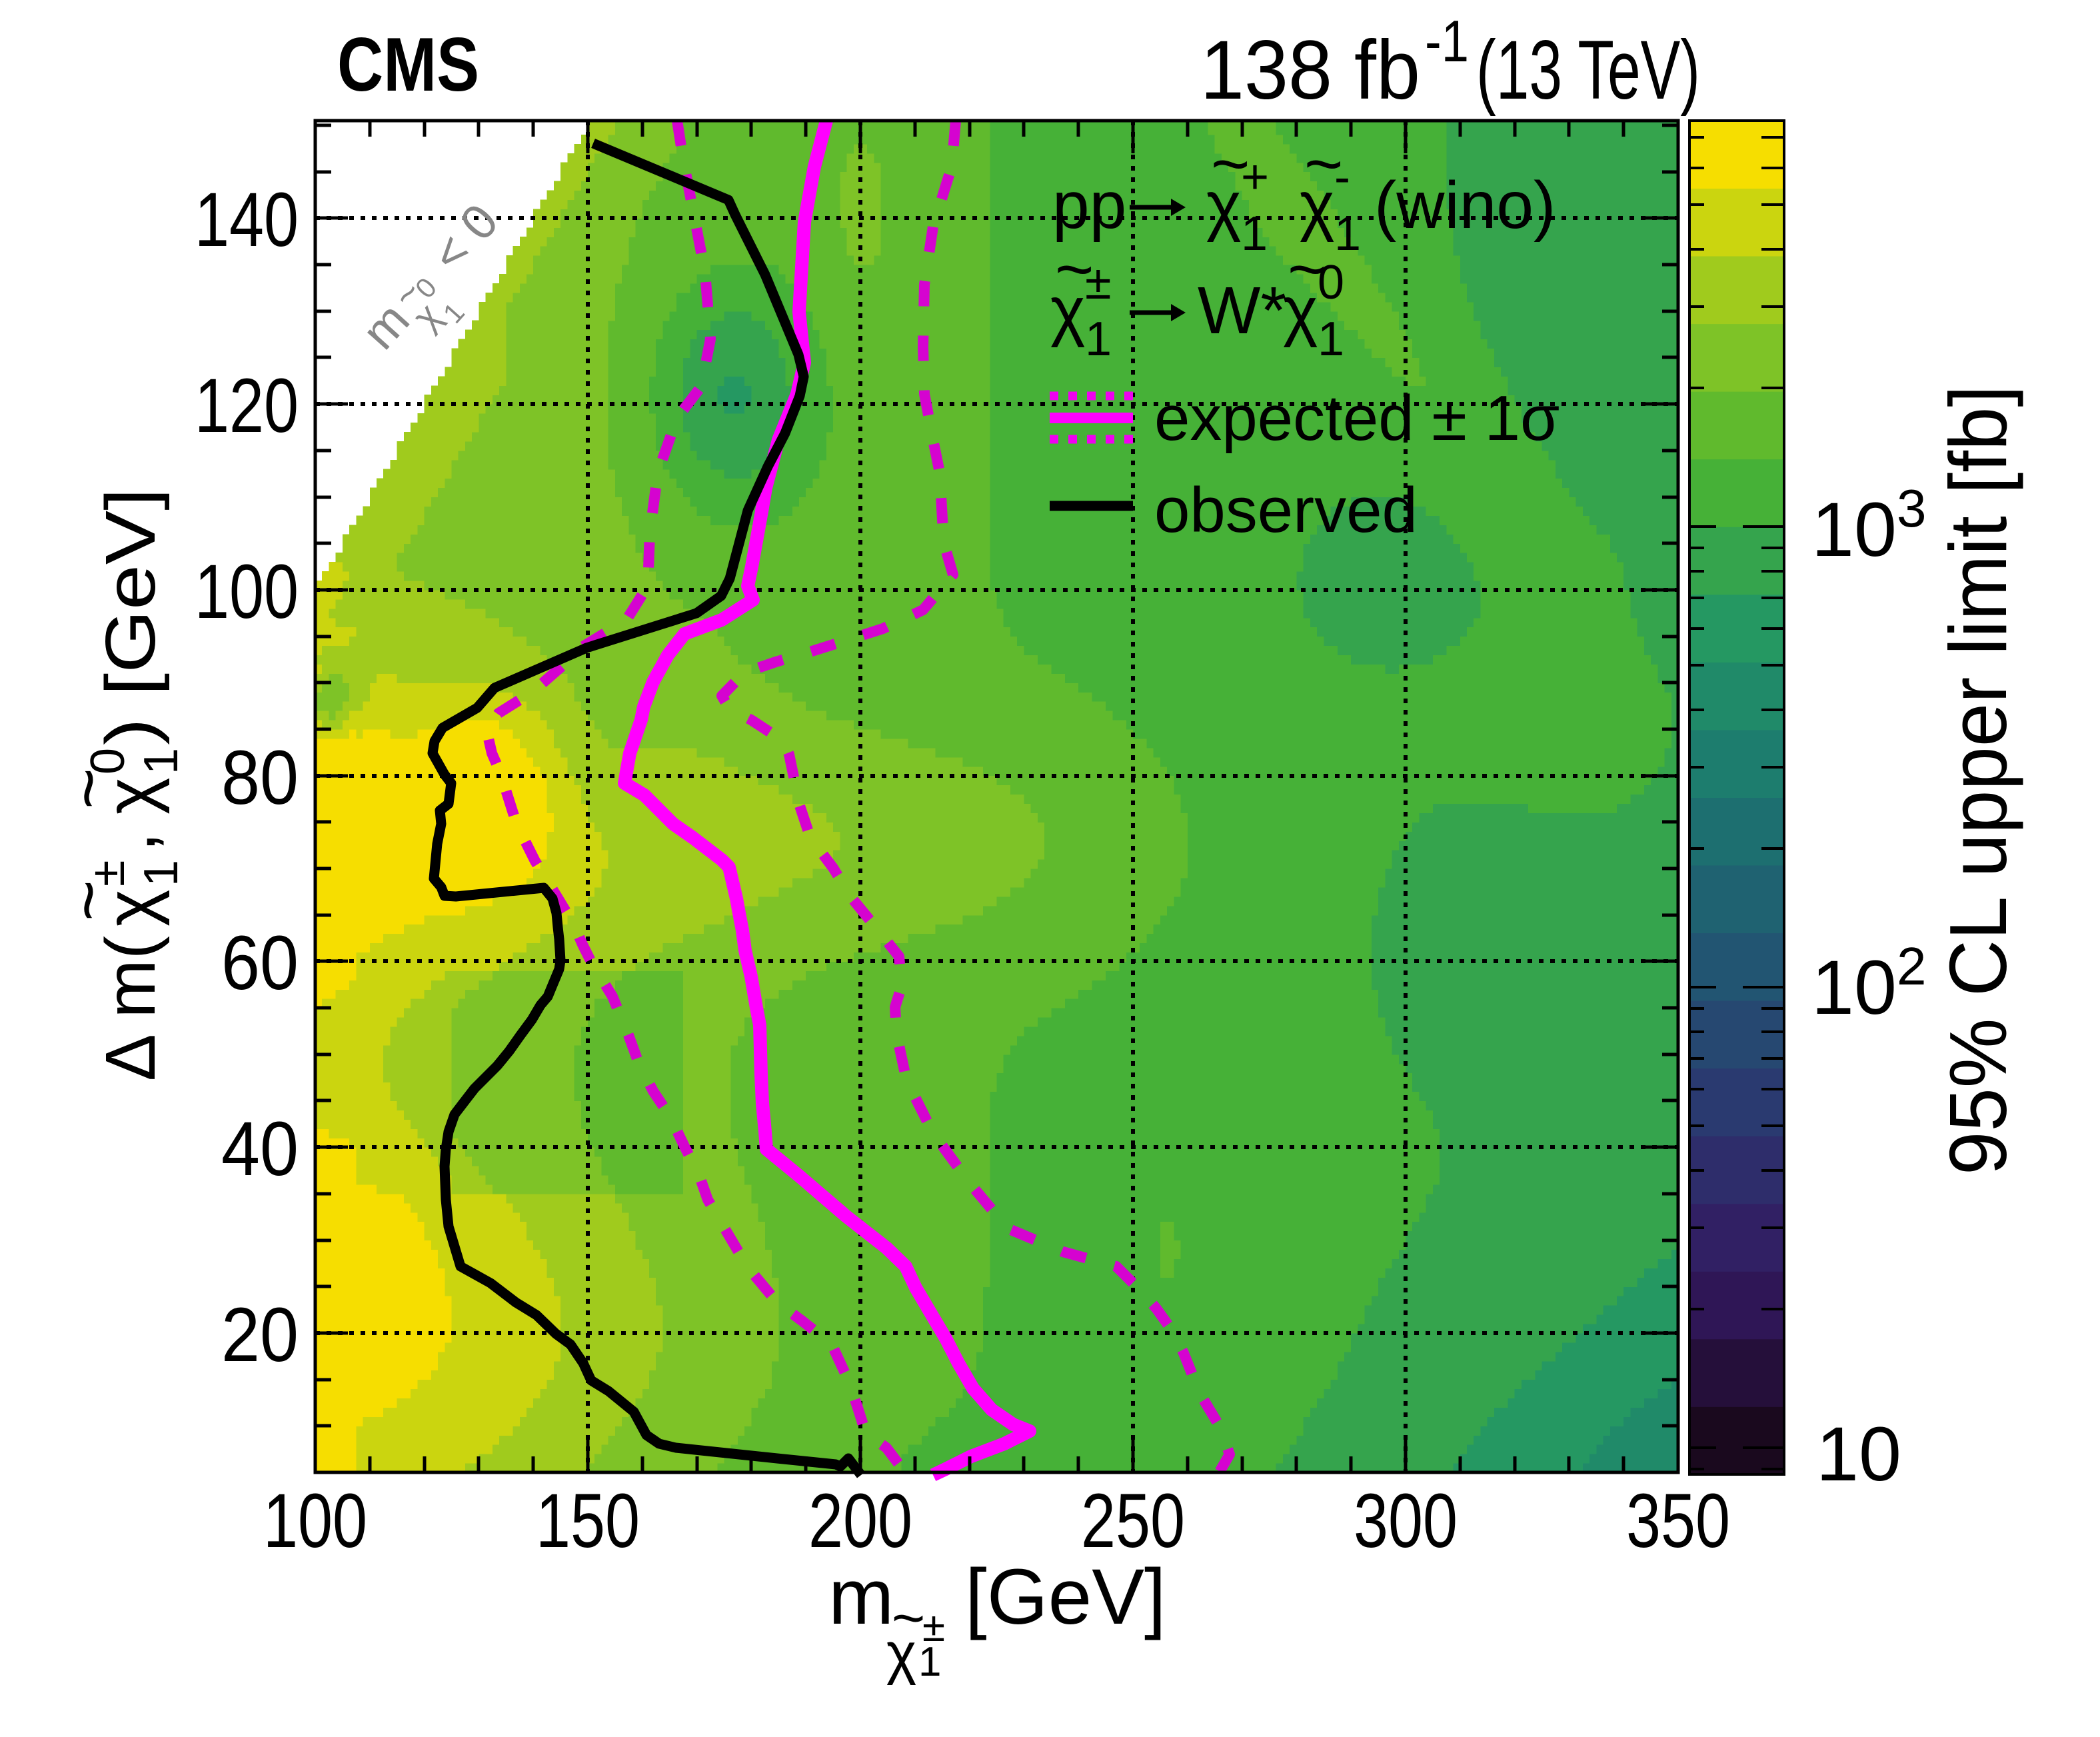  Describe the element at coordinates (131, 616) in the screenshot. I see `svg-text: ) [GeV]` at that location.